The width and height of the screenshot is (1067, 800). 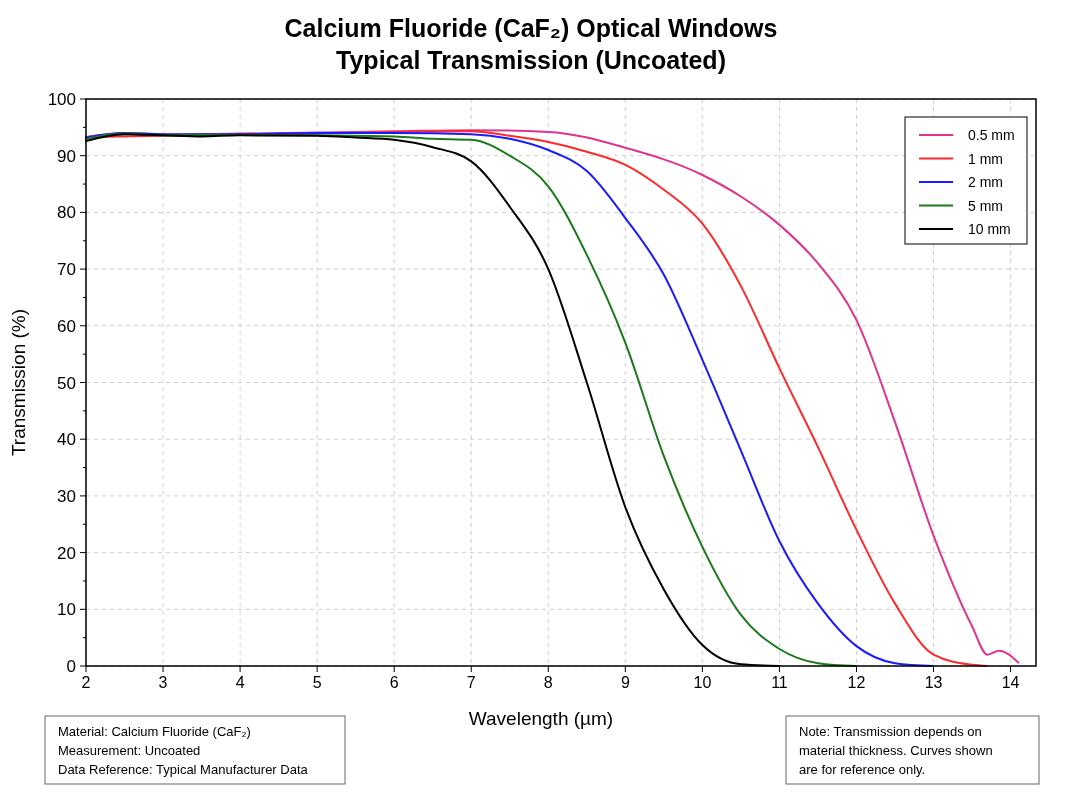 What do you see at coordinates (66, 440) in the screenshot?
I see `y-tick-label: 40` at bounding box center [66, 440].